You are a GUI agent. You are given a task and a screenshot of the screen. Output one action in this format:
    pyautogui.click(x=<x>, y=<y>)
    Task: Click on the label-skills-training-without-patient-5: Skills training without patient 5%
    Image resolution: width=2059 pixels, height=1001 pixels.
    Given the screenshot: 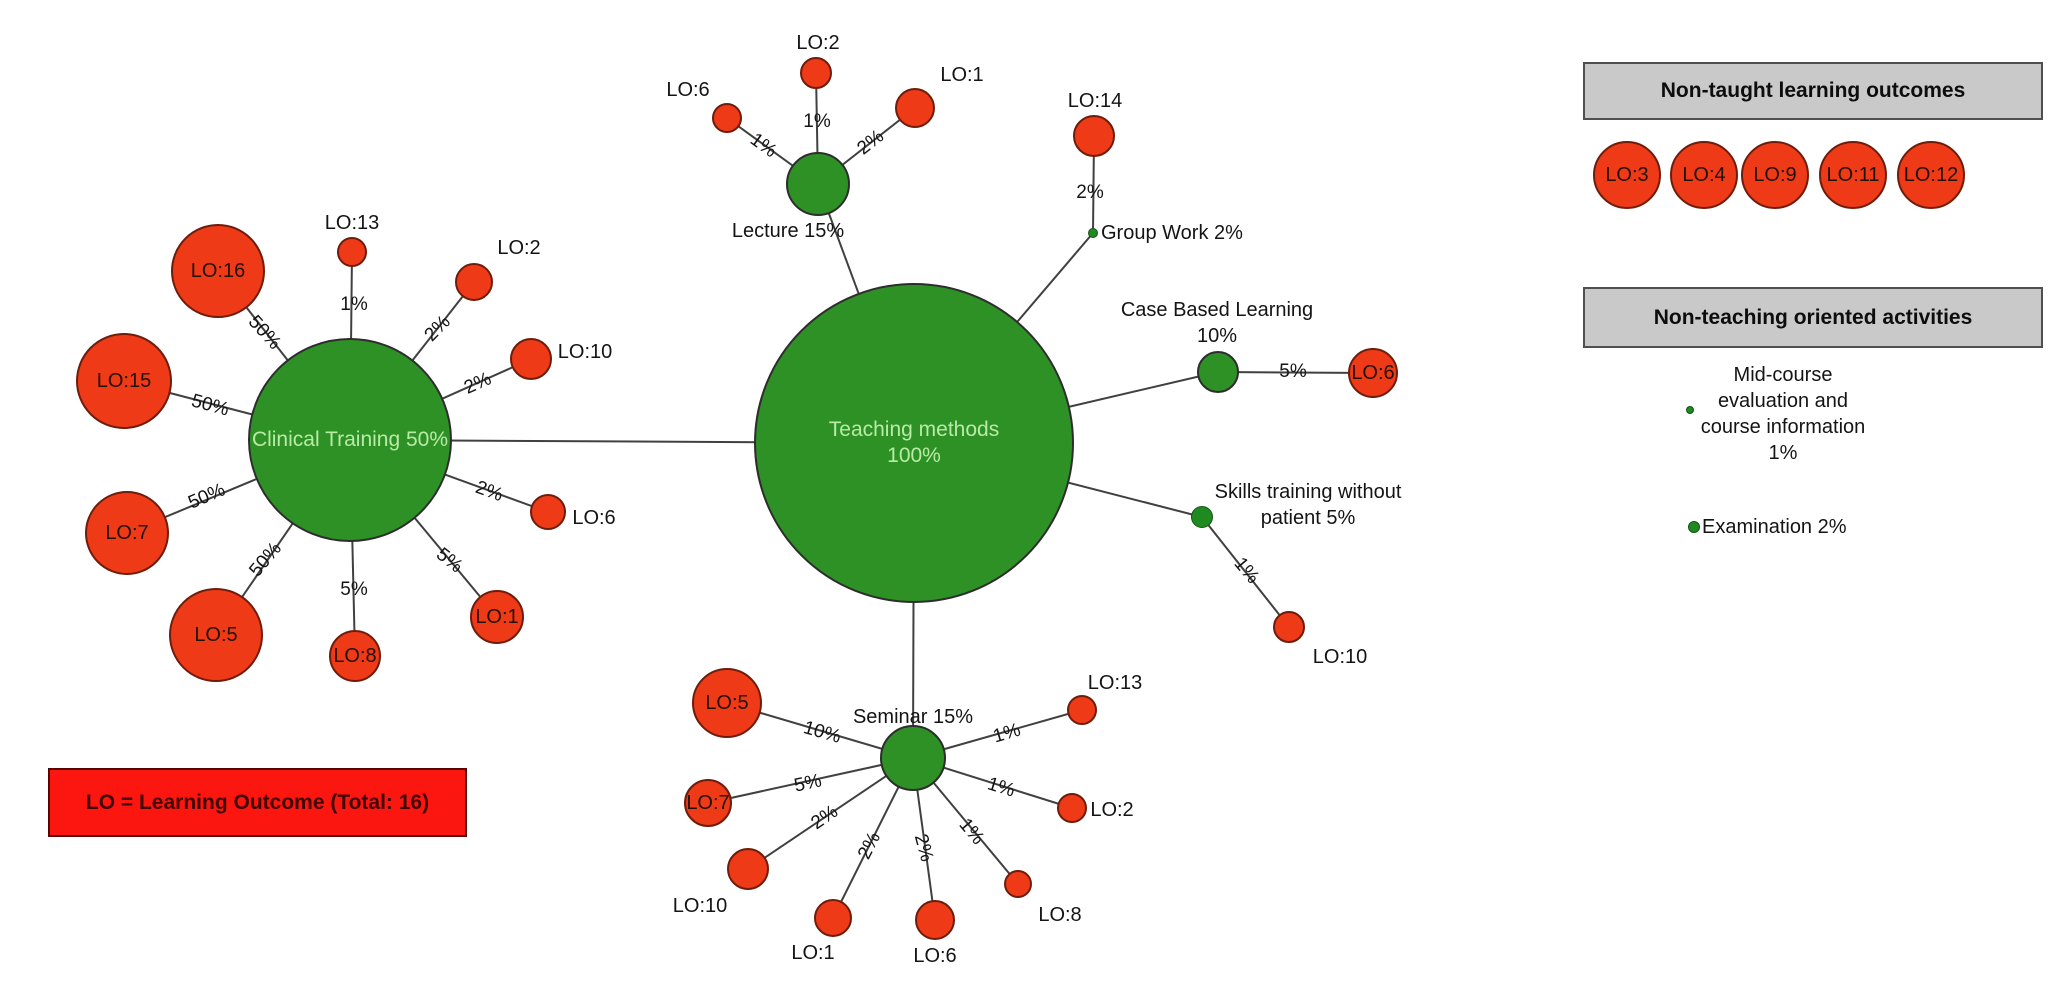 What is the action you would take?
    pyautogui.click(x=1308, y=505)
    